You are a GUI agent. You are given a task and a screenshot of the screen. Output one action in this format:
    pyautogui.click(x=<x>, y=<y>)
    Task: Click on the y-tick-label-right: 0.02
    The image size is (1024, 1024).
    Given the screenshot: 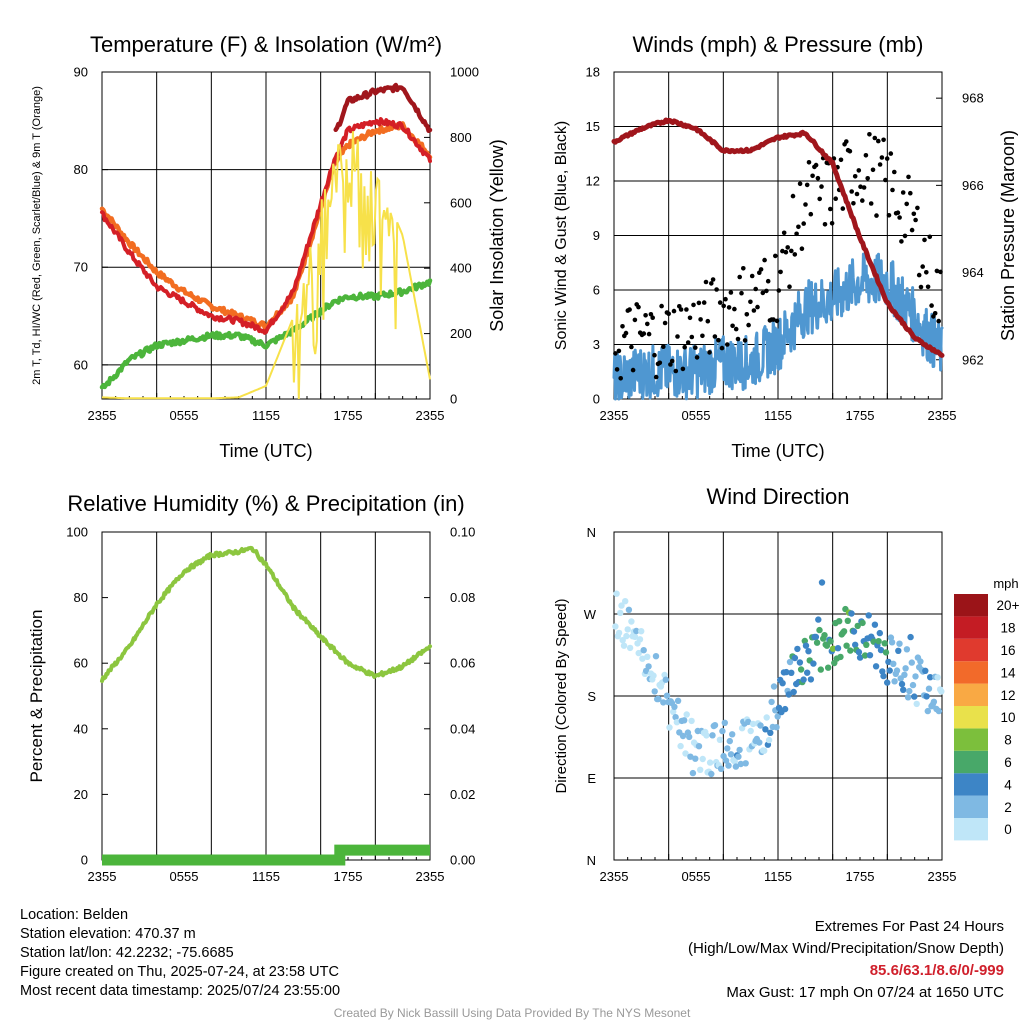 What is the action you would take?
    pyautogui.click(x=462, y=794)
    